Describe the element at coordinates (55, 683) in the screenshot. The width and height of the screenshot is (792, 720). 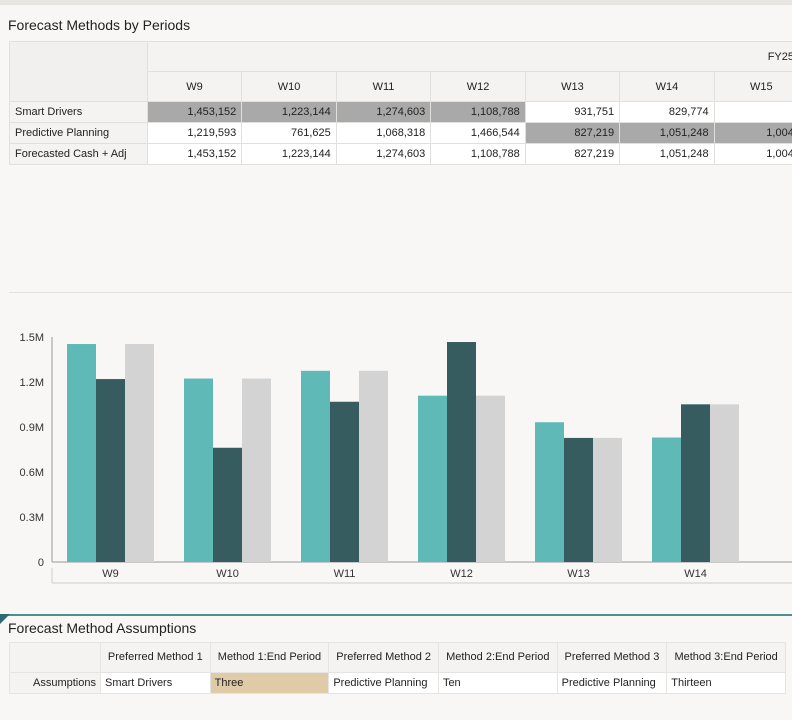
I see `row-header-assumptions: Assumptions` at that location.